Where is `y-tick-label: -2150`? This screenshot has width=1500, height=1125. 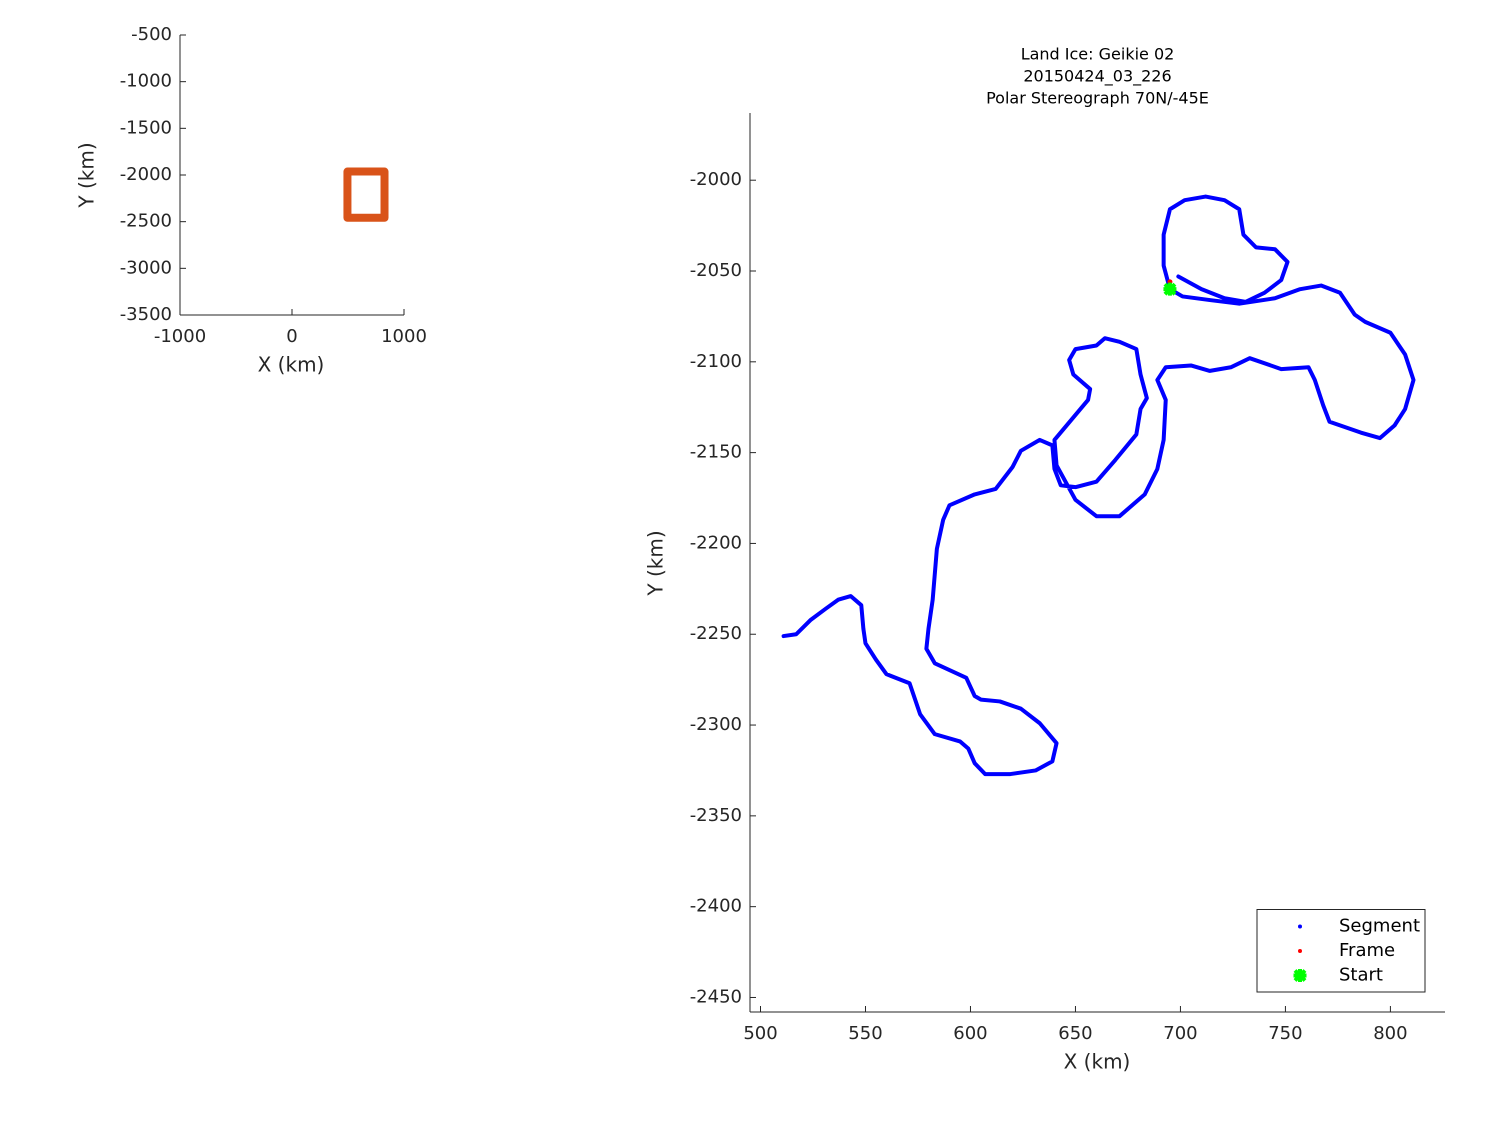
y-tick-label: -2150 is located at coordinates (716, 452).